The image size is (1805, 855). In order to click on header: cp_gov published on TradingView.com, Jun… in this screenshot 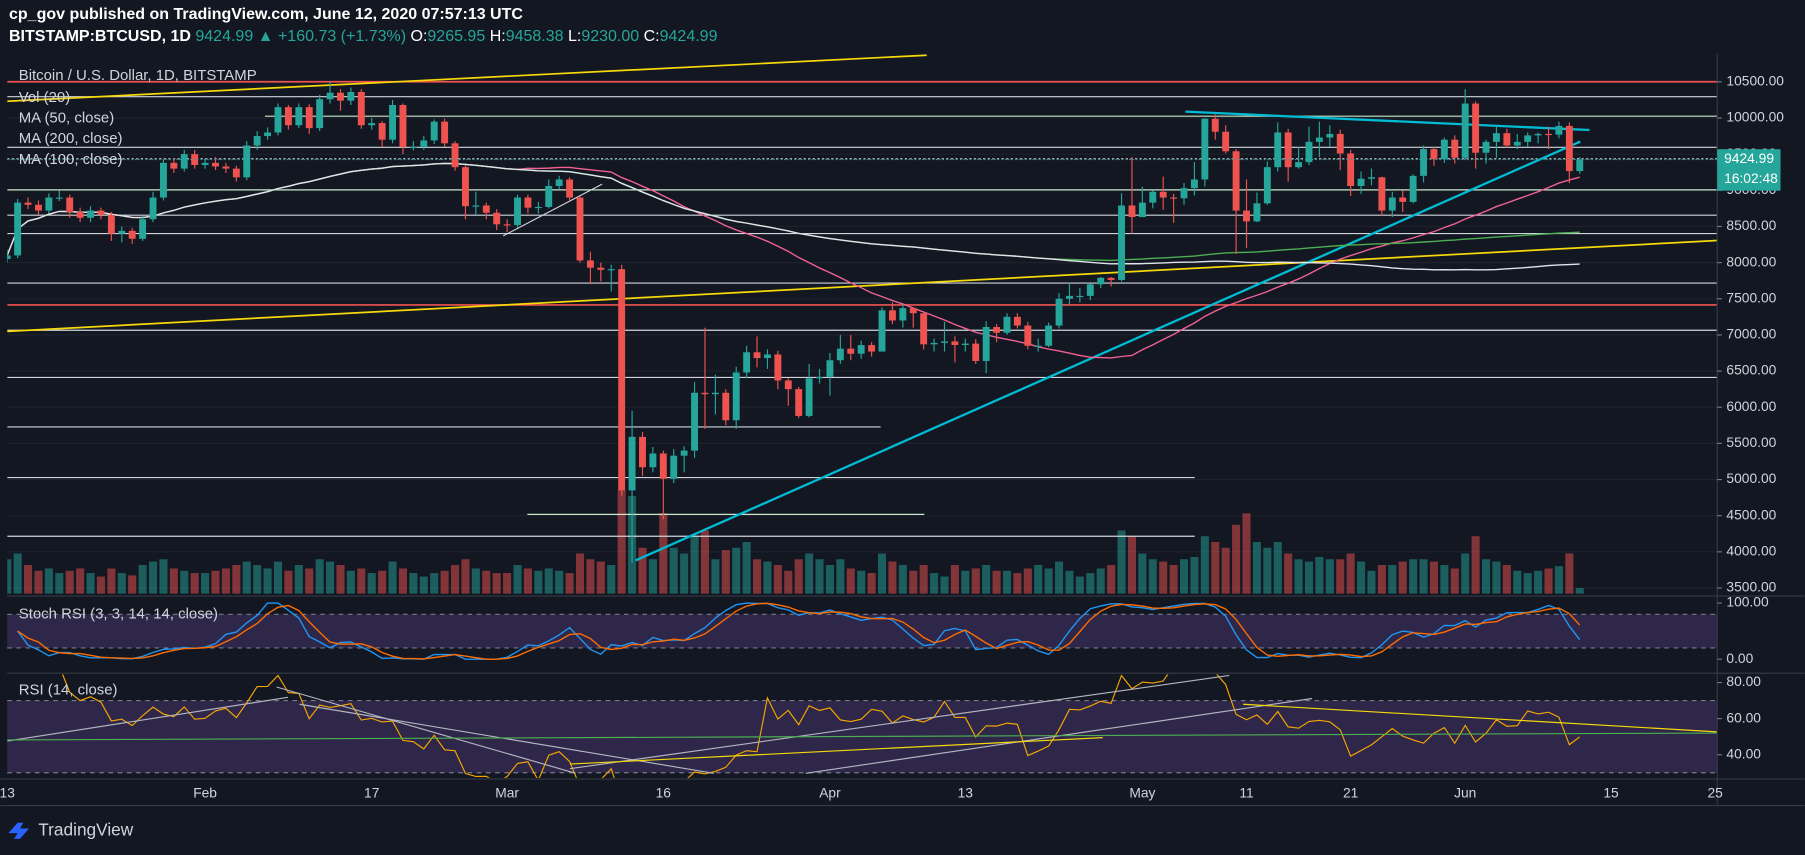, I will do `click(363, 26)`.